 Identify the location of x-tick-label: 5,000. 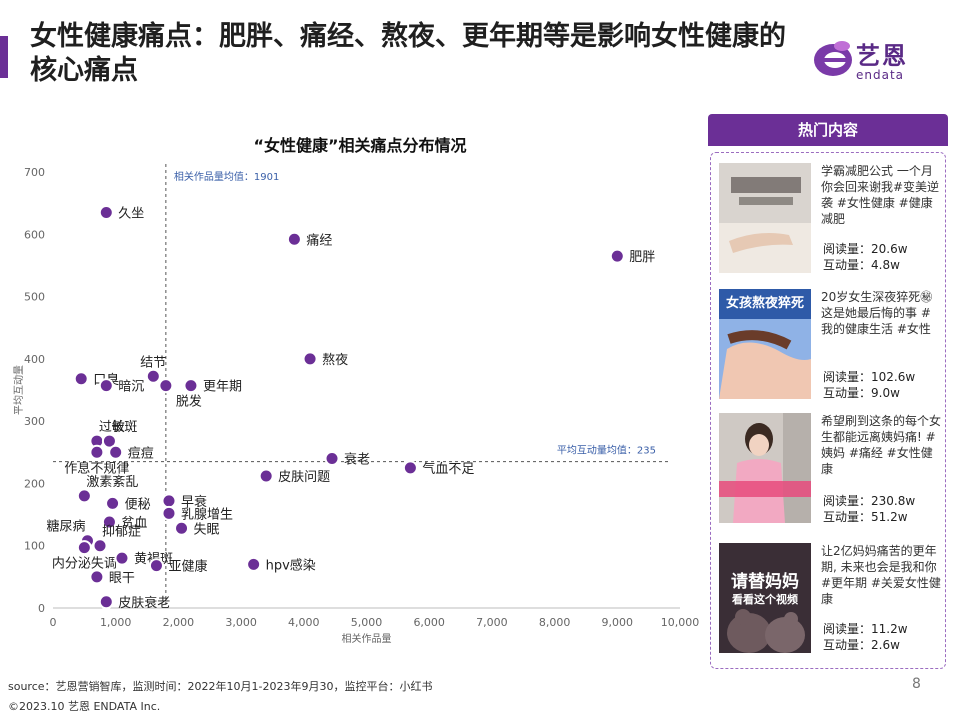
(367, 622).